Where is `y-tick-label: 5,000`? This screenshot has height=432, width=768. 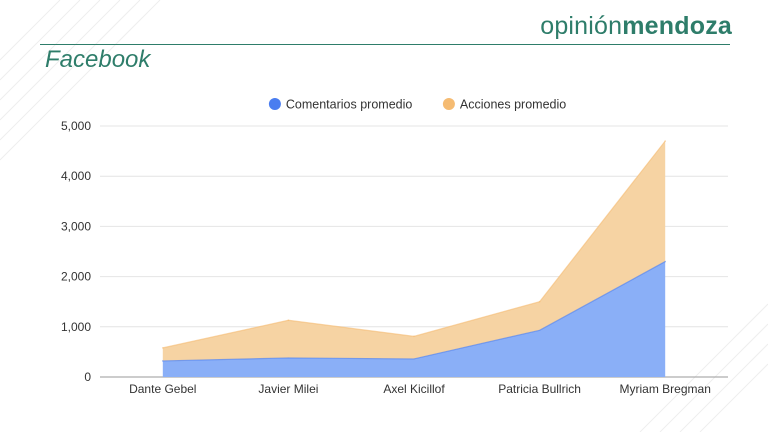
y-tick-label: 5,000 is located at coordinates (76, 126).